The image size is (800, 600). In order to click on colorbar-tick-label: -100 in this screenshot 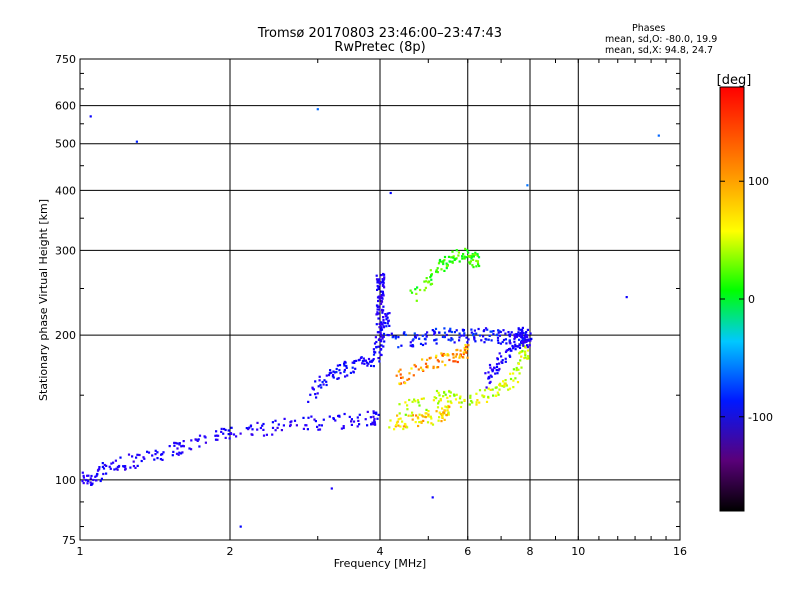, I will do `click(760, 417)`.